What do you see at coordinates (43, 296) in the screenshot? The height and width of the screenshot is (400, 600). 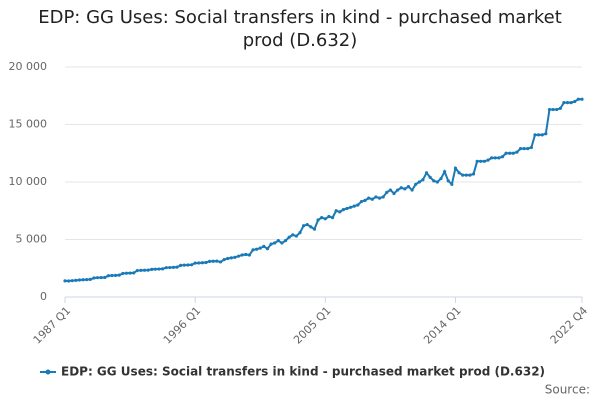 I see `y-tick-label: 0` at bounding box center [43, 296].